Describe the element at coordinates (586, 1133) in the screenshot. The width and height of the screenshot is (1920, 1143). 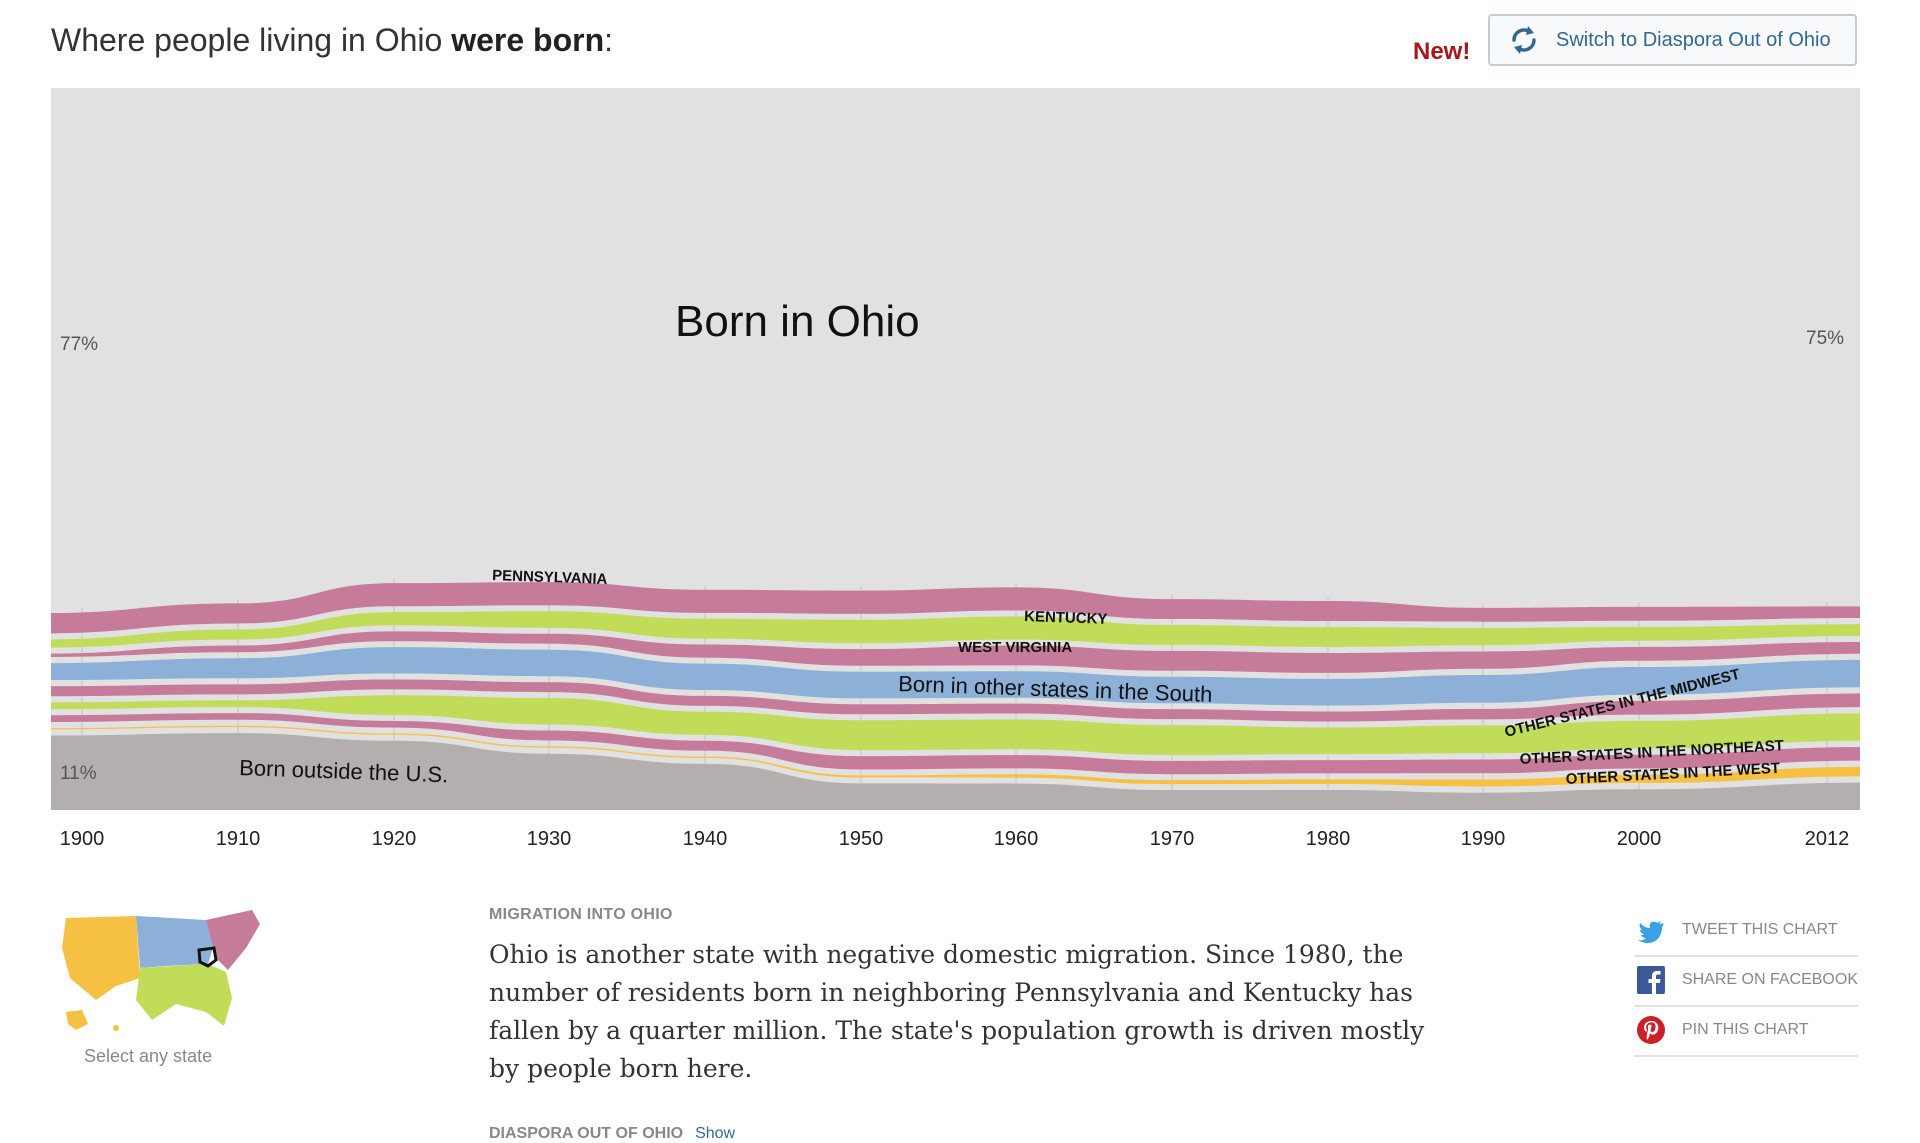
I see `diaspora-heading-text: DIASPORA OUT OF OHIO` at that location.